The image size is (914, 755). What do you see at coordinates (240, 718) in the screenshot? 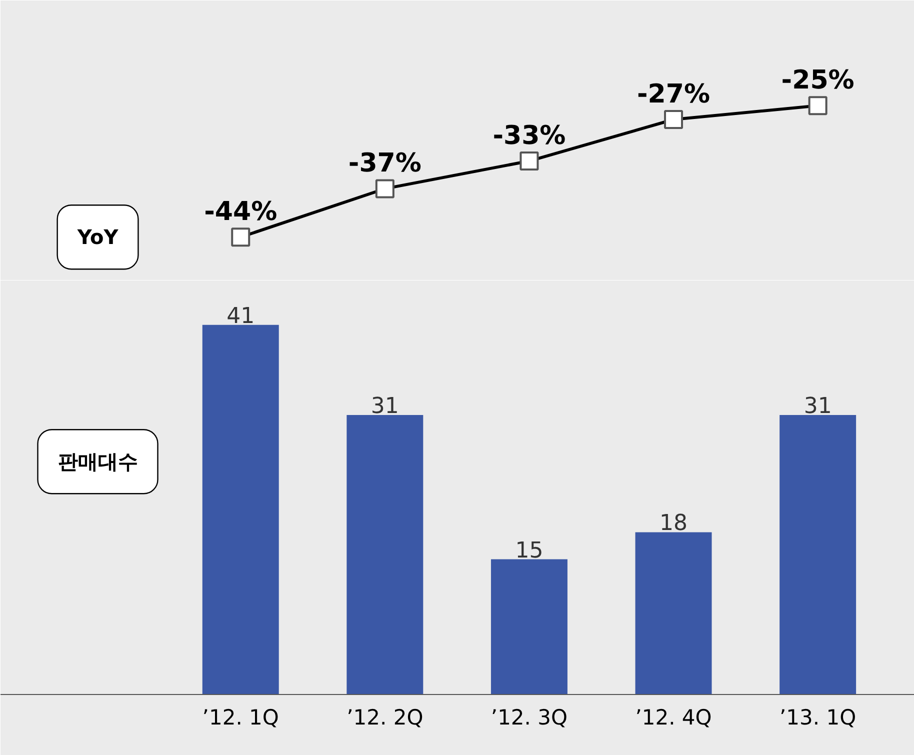
I see `x-tick-label: ’12. 1Q` at bounding box center [240, 718].